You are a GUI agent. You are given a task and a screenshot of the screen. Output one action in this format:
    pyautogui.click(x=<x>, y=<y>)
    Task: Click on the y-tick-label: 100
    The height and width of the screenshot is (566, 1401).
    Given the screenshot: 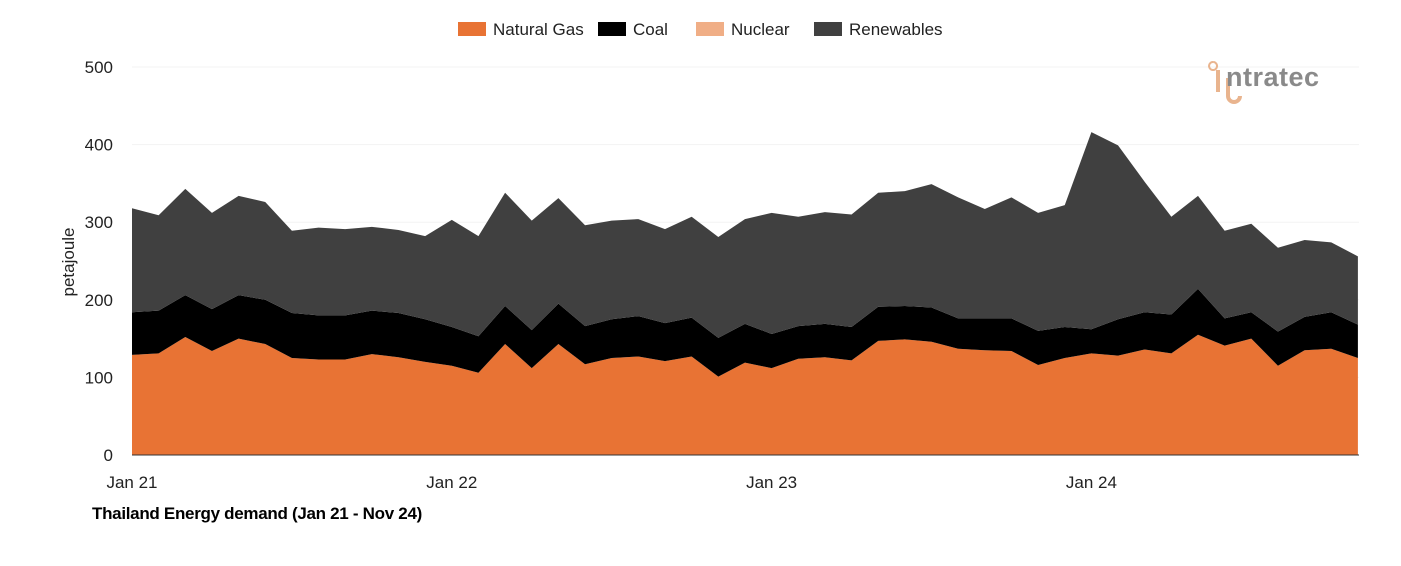 What is the action you would take?
    pyautogui.click(x=99, y=377)
    